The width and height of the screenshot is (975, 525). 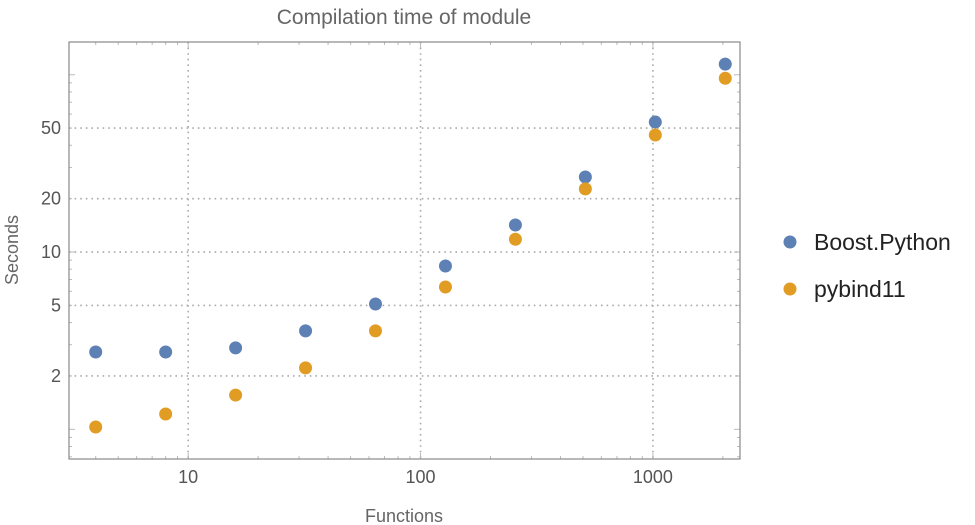 I want to click on chart-title: Compilation time of module, so click(x=404, y=17).